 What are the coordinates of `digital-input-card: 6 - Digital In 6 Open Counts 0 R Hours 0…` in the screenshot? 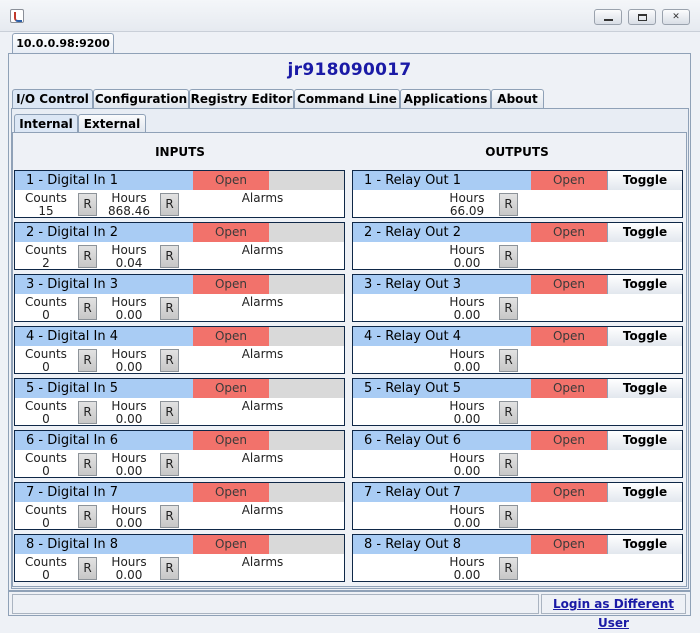 It's located at (179, 454).